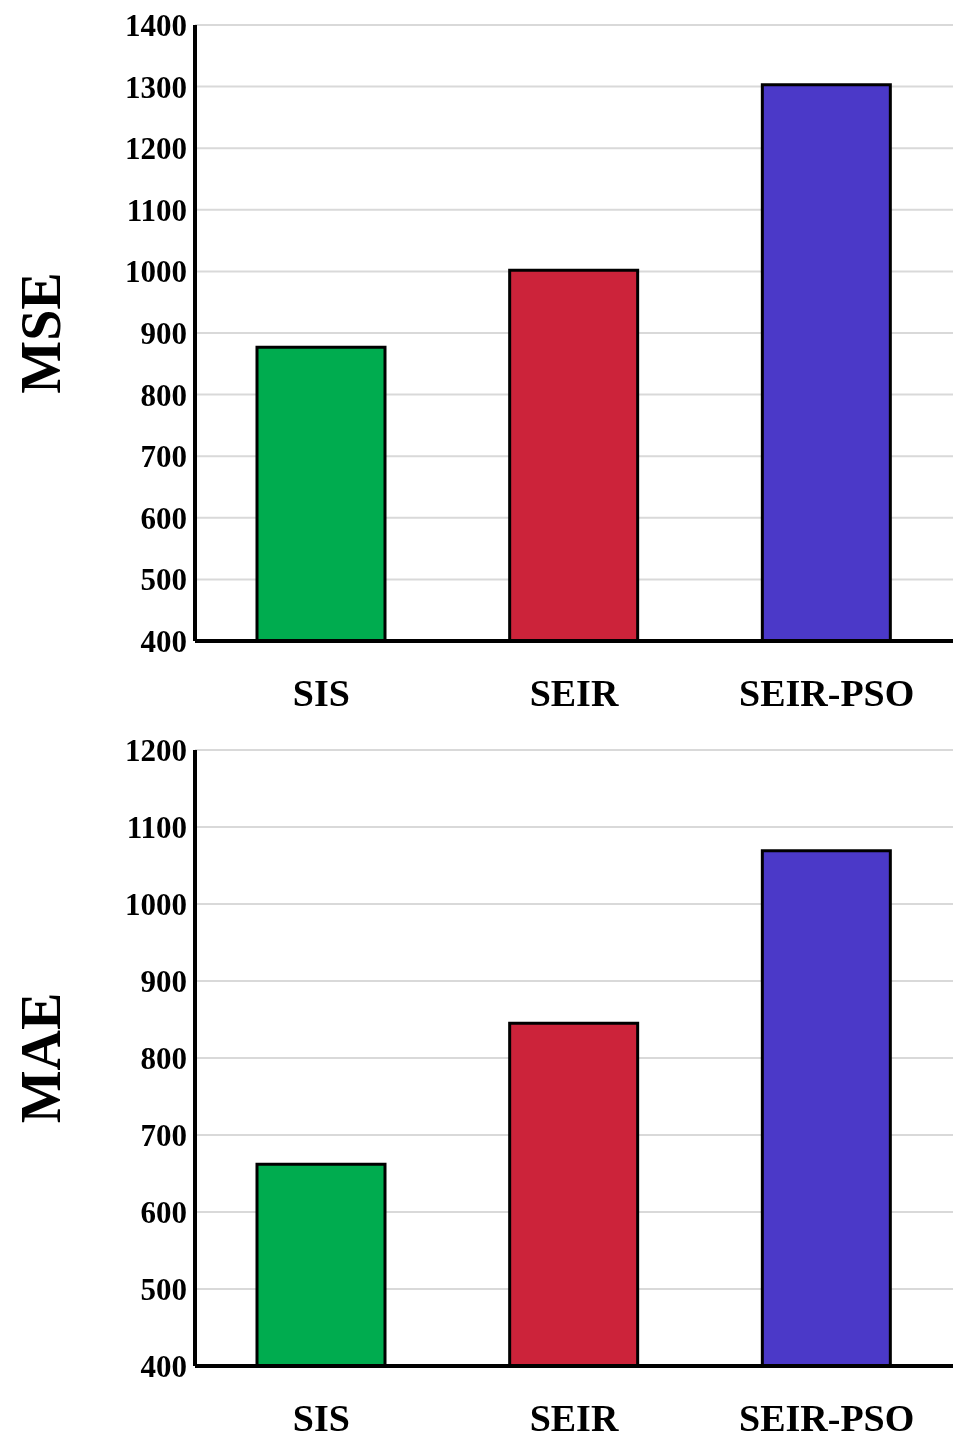 The image size is (953, 1443). Describe the element at coordinates (156, 87) in the screenshot. I see `y-tick-label: 1300` at that location.